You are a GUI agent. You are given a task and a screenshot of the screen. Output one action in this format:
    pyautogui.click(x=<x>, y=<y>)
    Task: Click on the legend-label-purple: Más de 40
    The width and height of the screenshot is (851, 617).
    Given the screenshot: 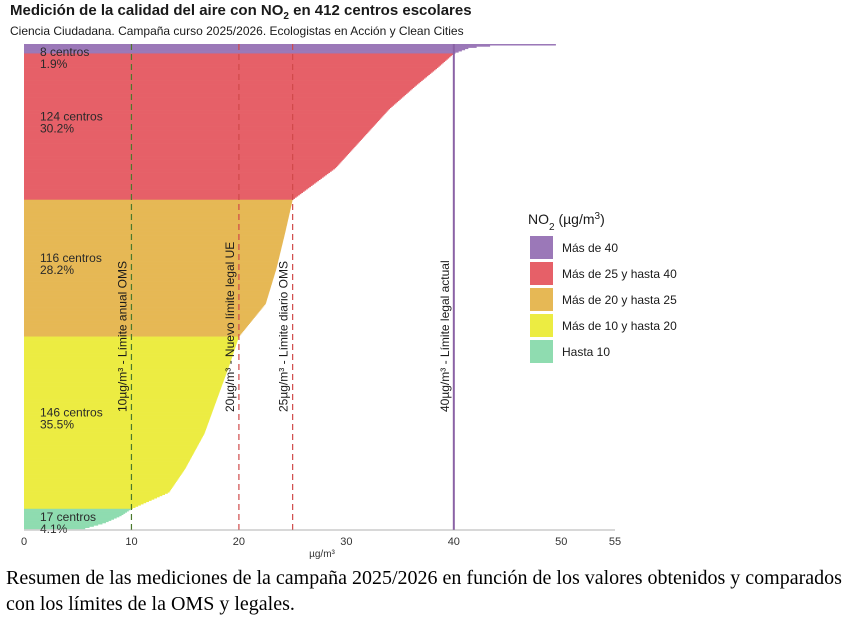 What is the action you would take?
    pyautogui.click(x=590, y=248)
    